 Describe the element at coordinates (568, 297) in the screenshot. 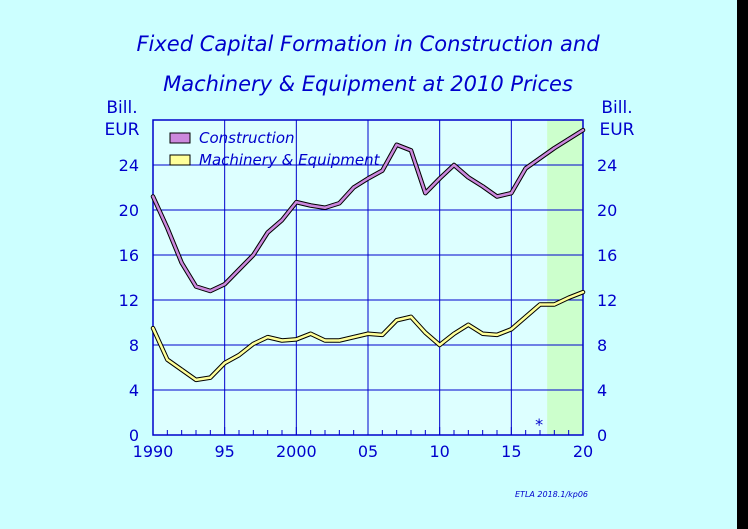

I see `series-1-point-2019` at that location.